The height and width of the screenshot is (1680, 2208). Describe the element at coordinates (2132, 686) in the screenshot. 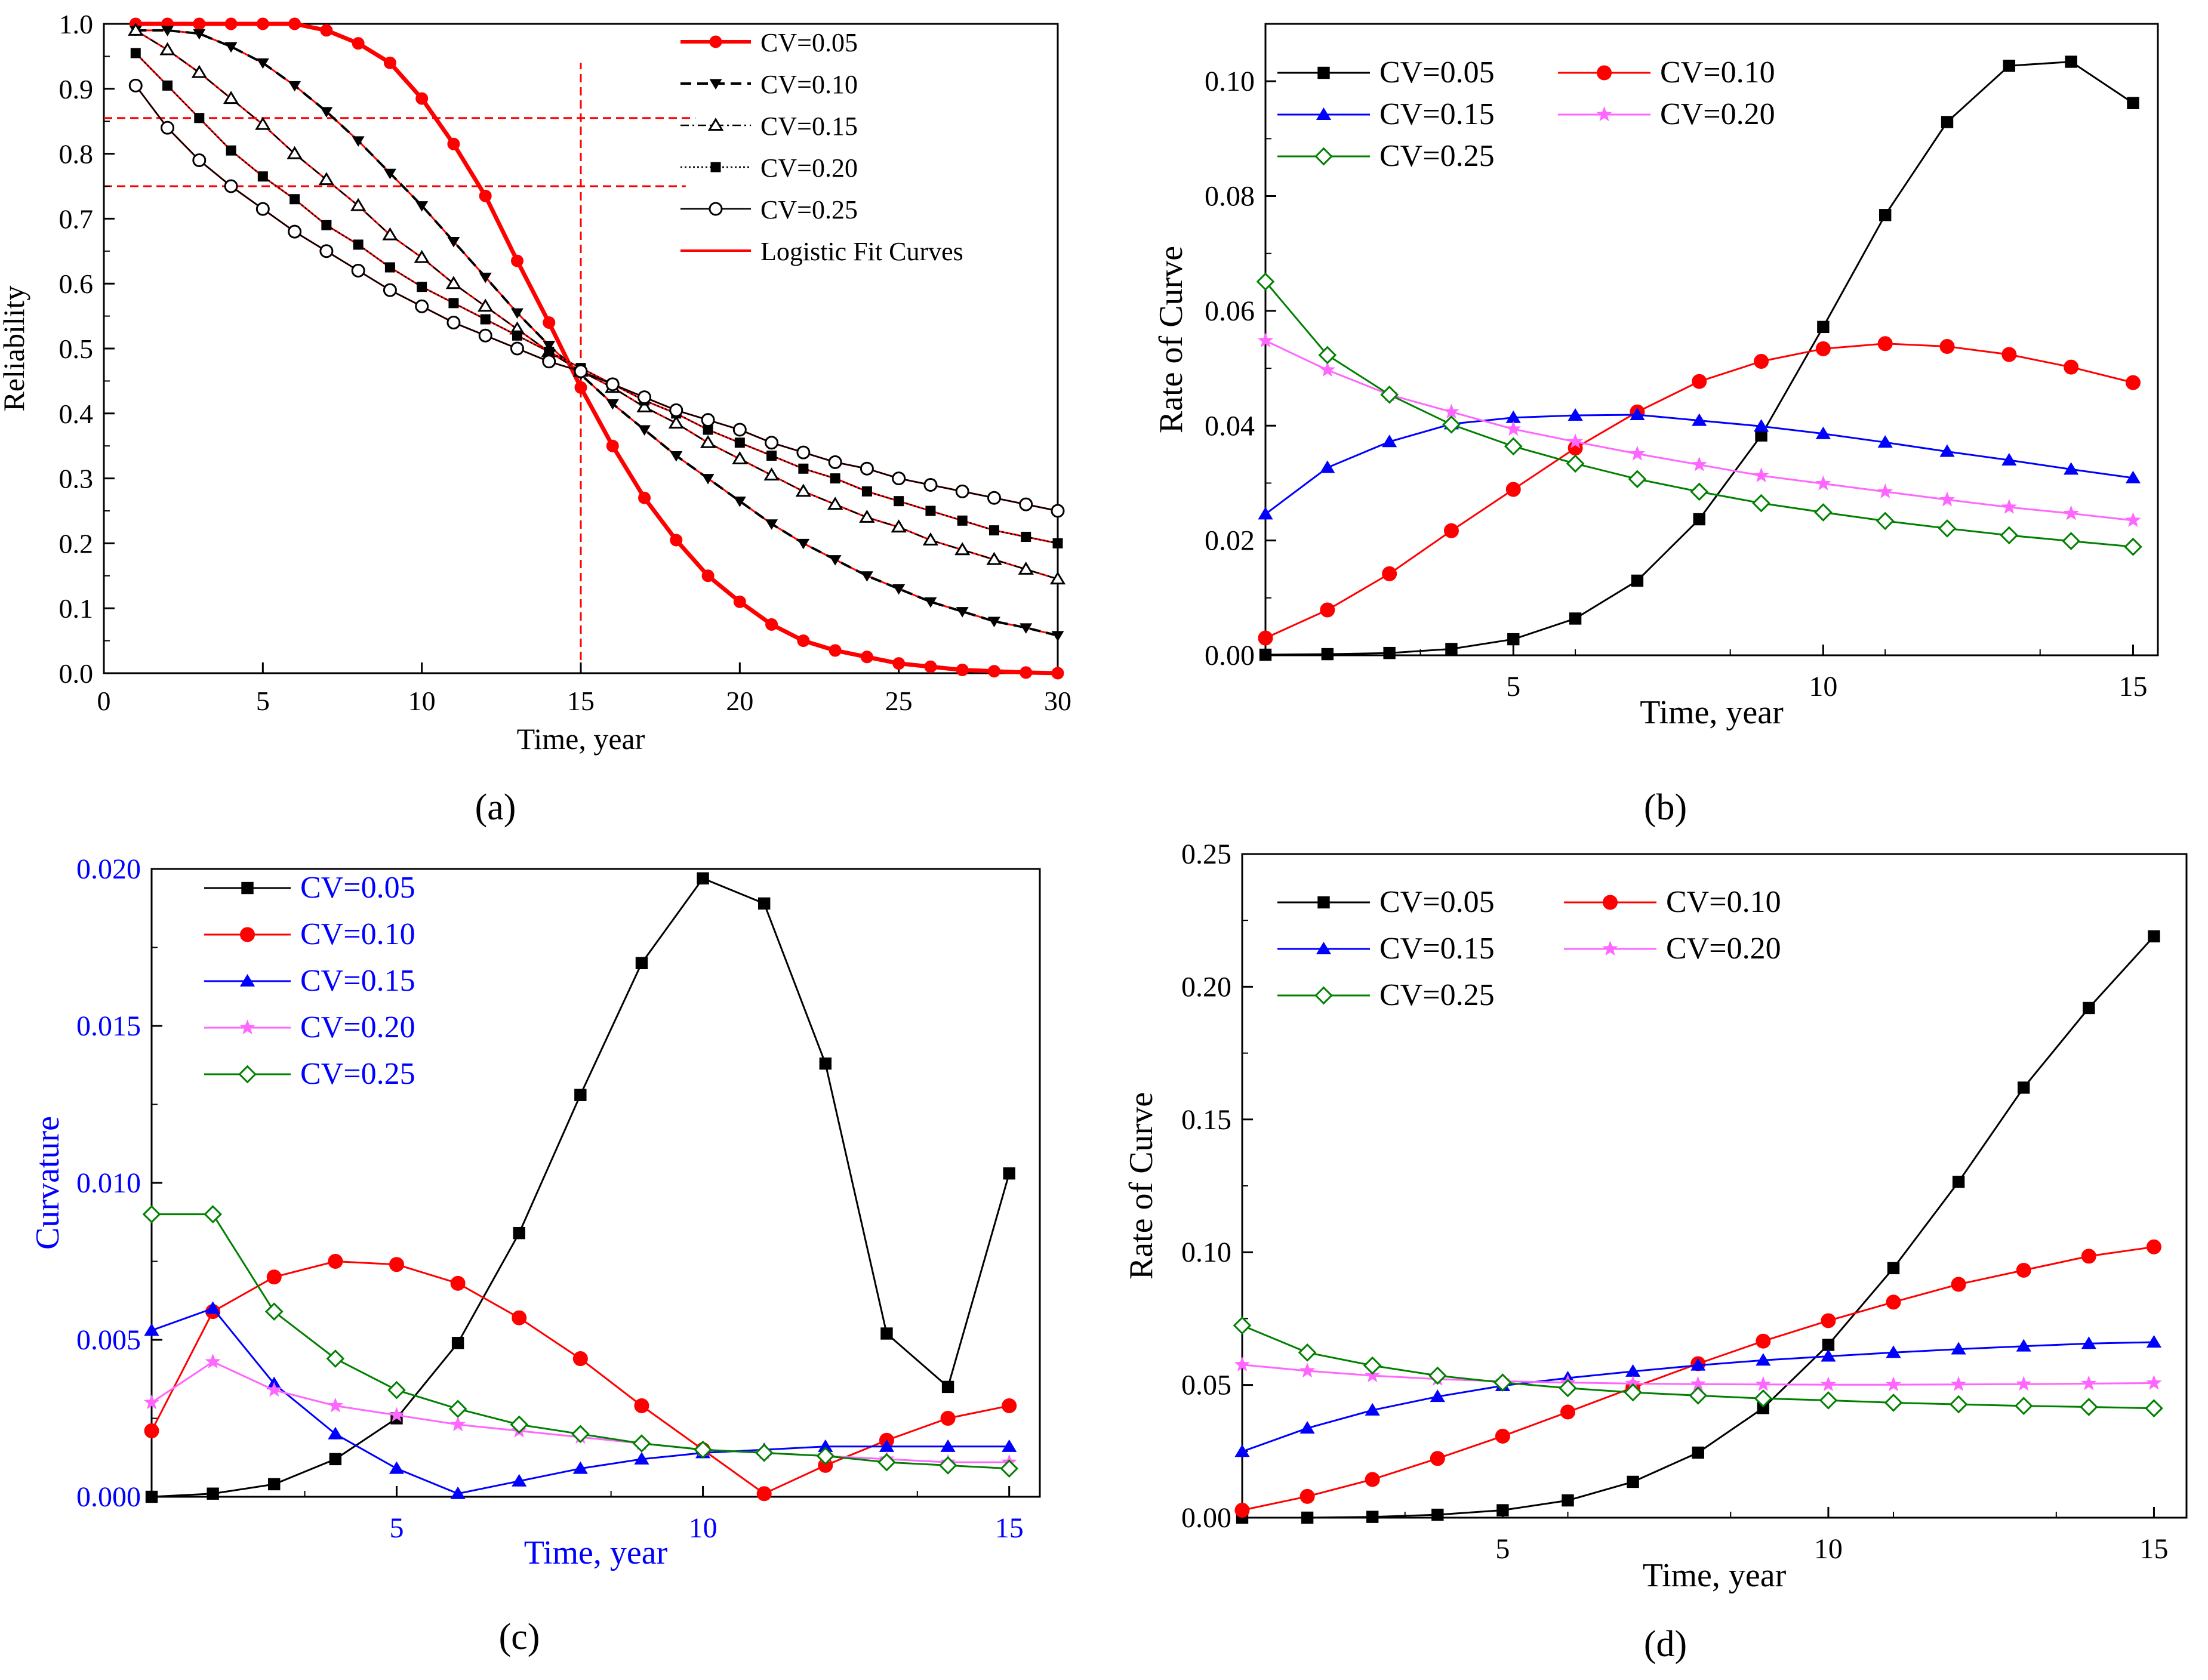

I see `x-tick-label: 15` at that location.